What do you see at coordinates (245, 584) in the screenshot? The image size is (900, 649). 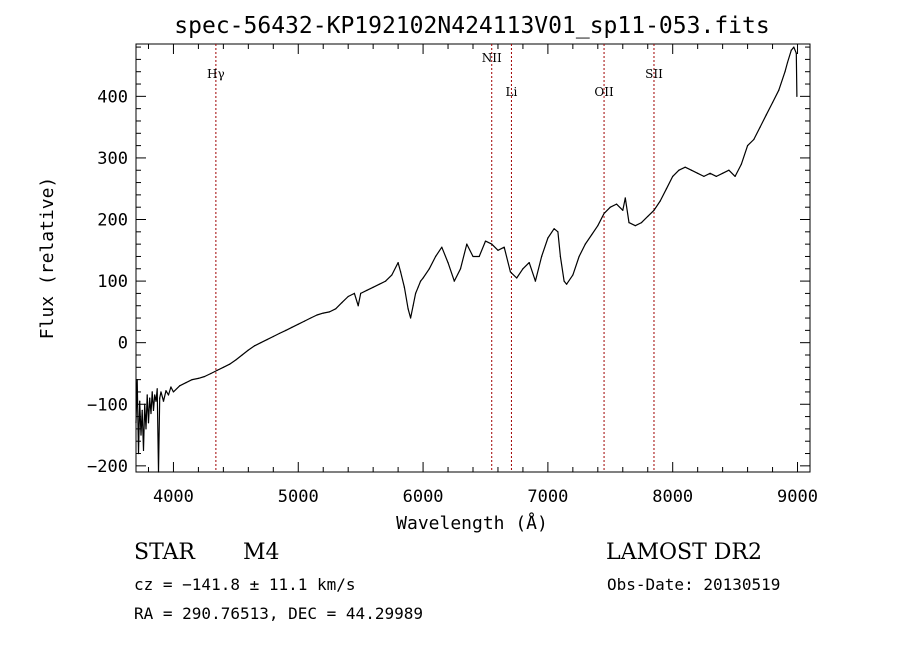 I see `redshift-cz: cz = −141.8 ± 11.1 km/s` at bounding box center [245, 584].